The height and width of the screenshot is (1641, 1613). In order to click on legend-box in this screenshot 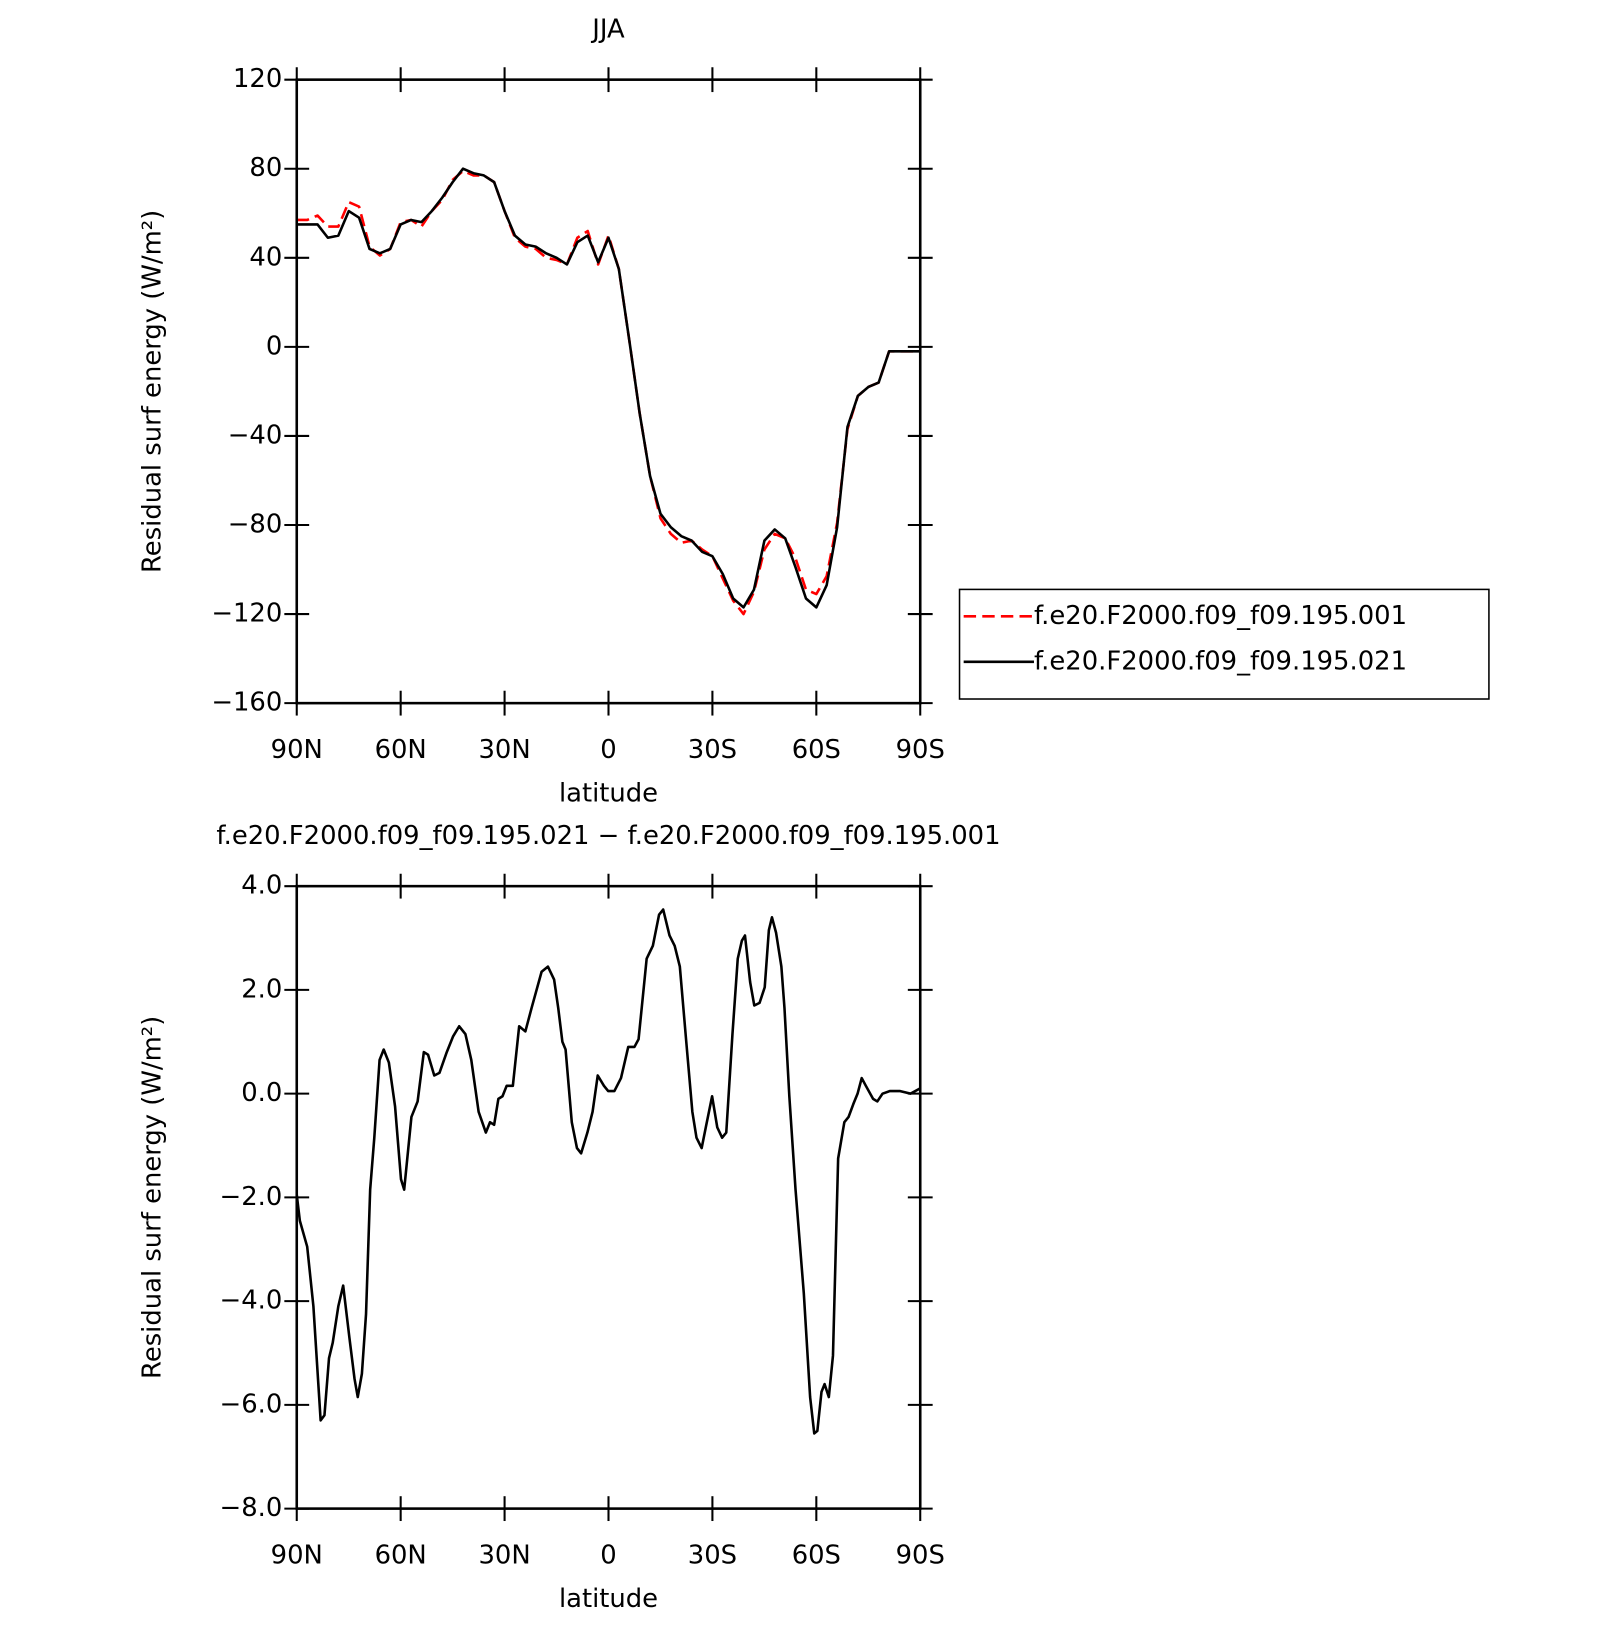, I will do `click(1224, 644)`.